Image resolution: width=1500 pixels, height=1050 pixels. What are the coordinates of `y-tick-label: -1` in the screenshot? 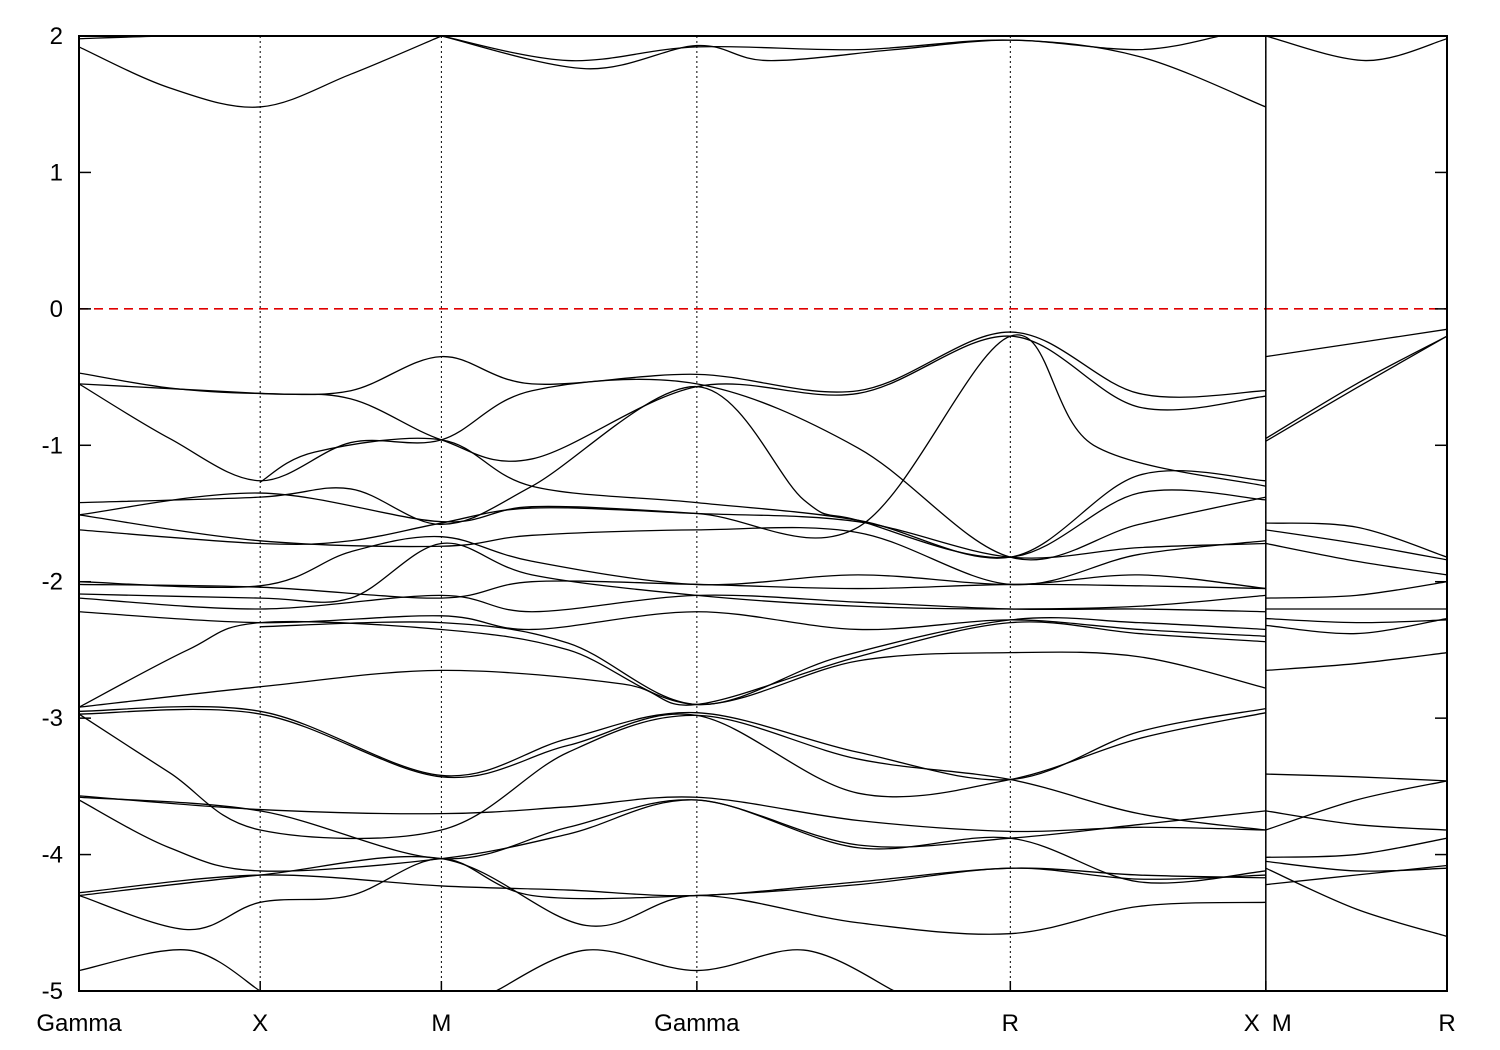 It's located at (52, 445).